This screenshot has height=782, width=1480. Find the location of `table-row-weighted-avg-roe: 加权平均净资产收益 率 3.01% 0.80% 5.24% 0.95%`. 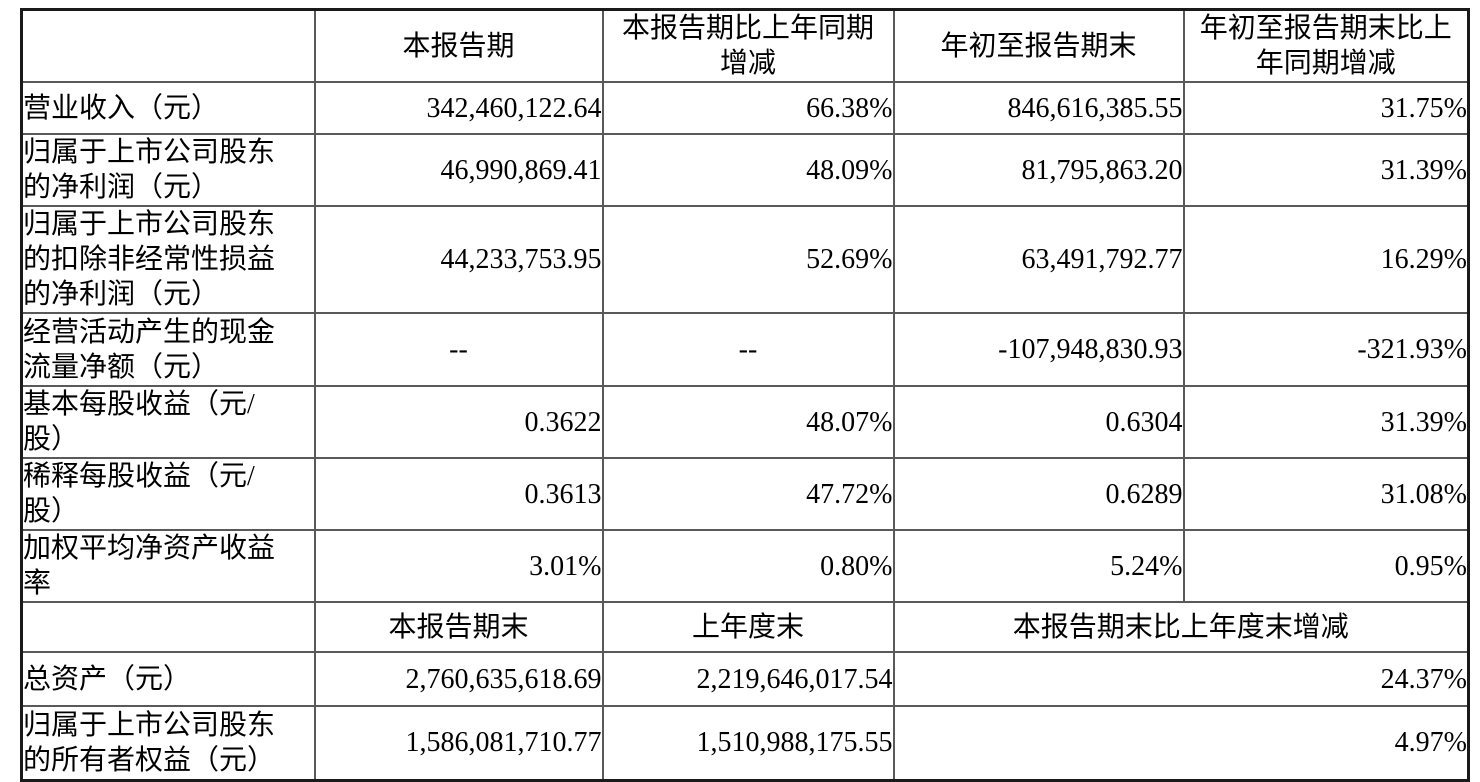

table-row-weighted-avg-roe: 加权平均净资产收益 率 3.01% 0.80% 5.24% 0.95% is located at coordinates (745, 566).